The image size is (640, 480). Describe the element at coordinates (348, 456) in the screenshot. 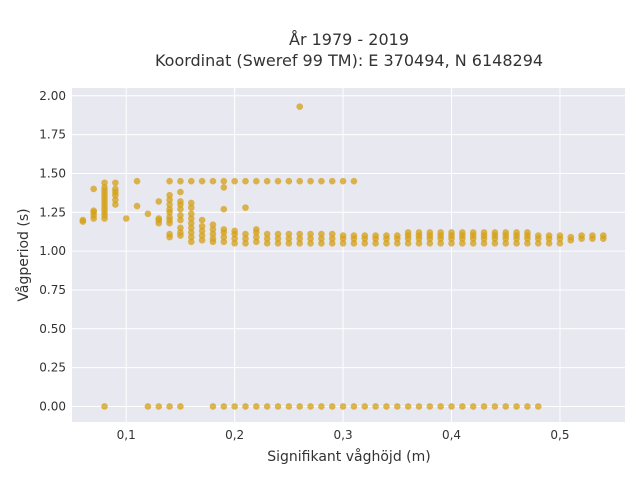

I see `x-axis-label: Signifikant våghöjd (m)` at that location.